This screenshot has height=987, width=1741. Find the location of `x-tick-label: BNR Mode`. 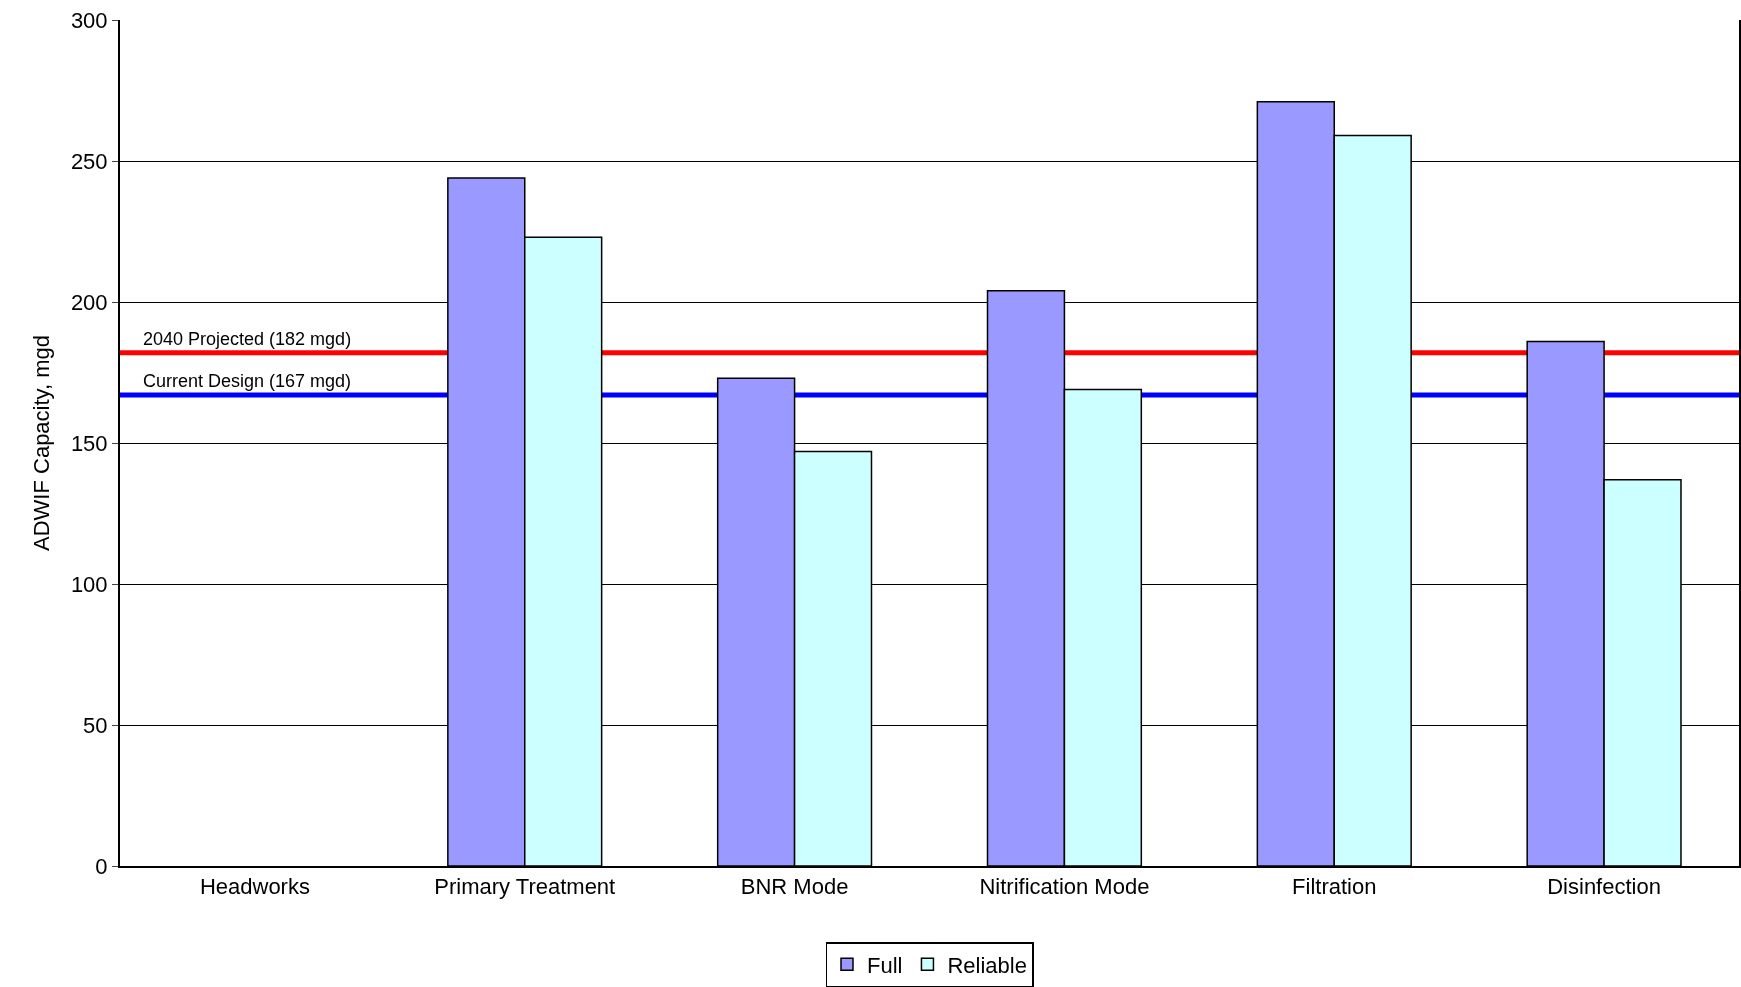

x-tick-label: BNR Mode is located at coordinates (794, 887).